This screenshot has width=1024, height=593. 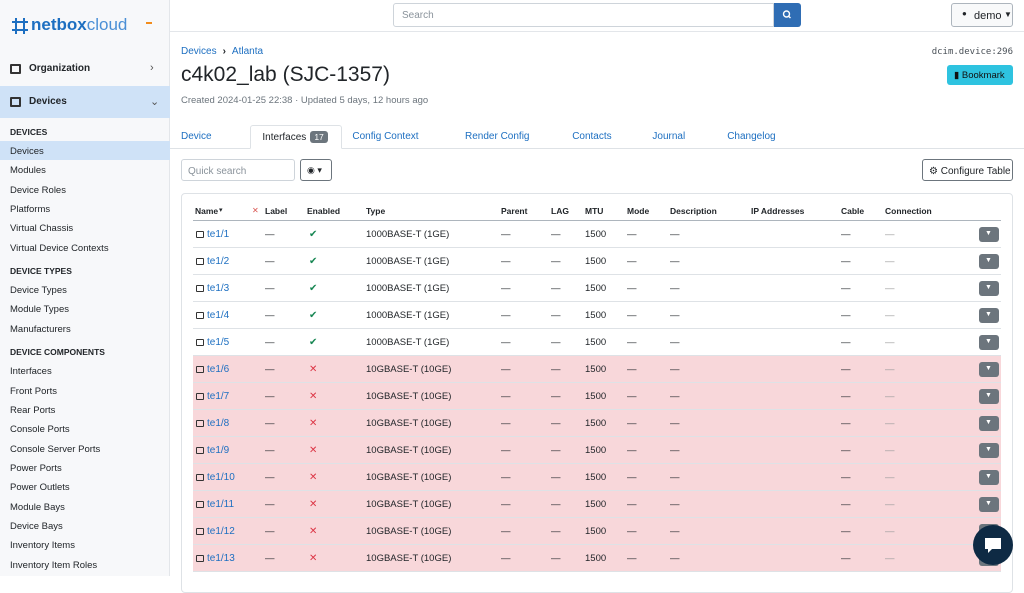 I want to click on logo: netboxcloud, so click(x=79, y=25).